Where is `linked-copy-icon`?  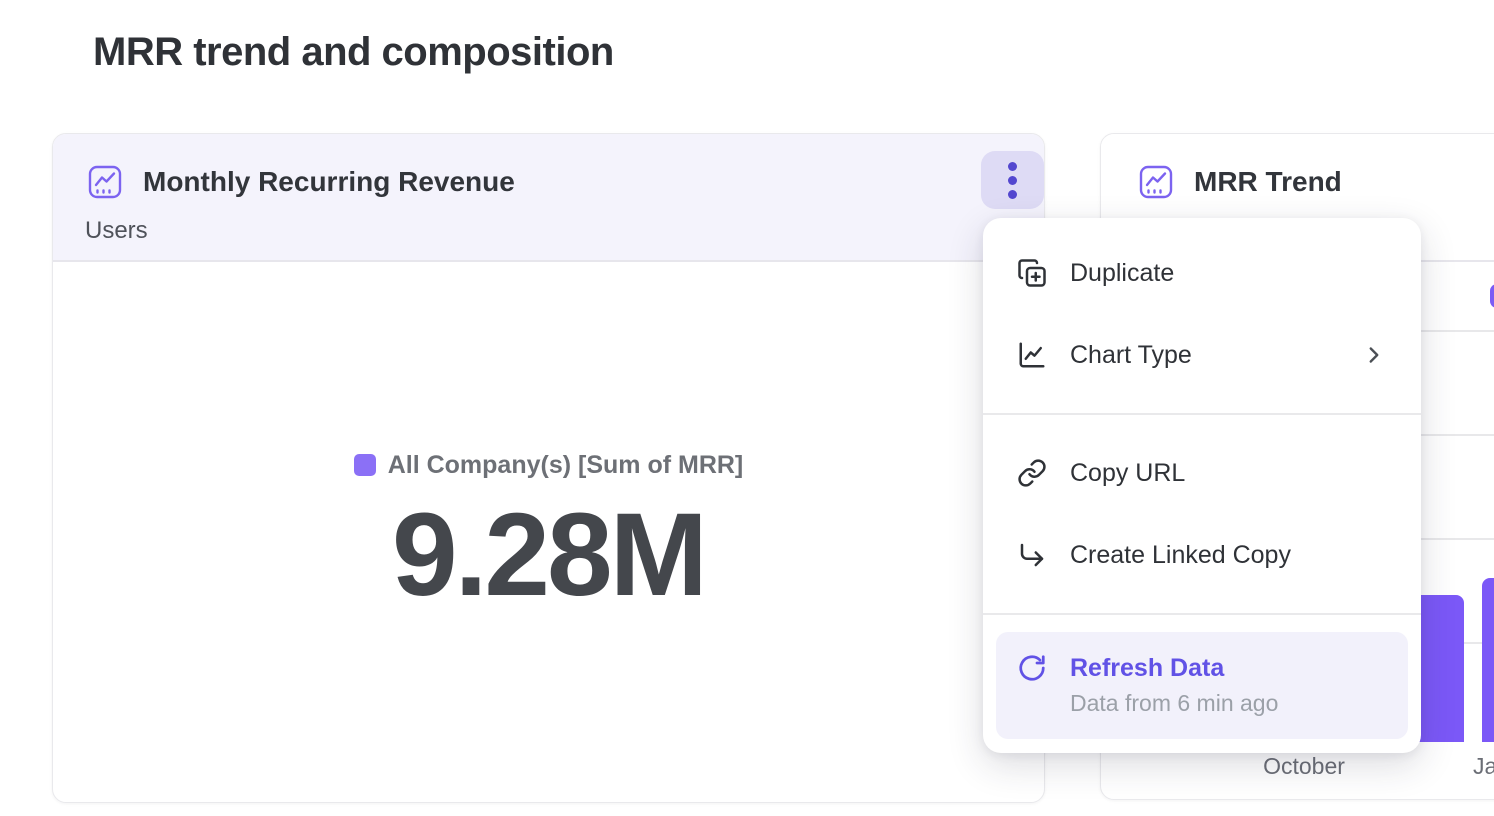
linked-copy-icon is located at coordinates (1032, 555).